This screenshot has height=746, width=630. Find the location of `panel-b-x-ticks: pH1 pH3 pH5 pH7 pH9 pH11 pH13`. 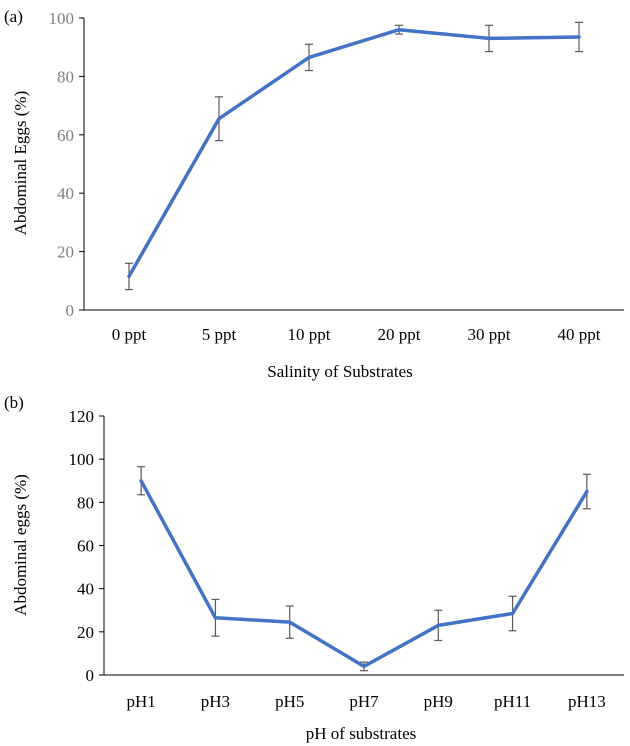

panel-b-x-ticks: pH1 pH3 pH5 pH7 pH9 pH11 pH13 is located at coordinates (366, 701).